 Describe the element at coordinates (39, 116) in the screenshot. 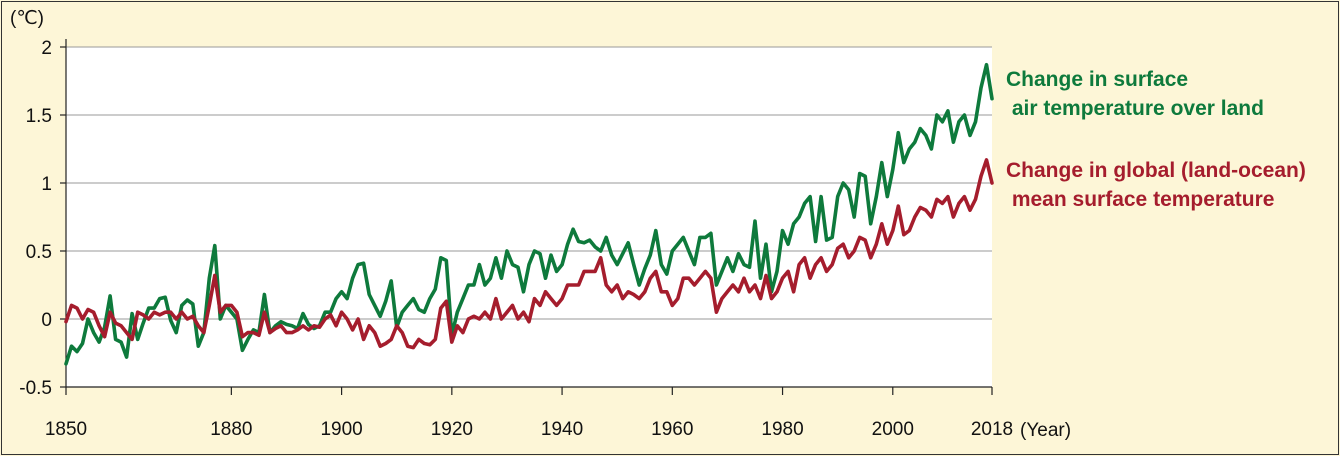

I see `y-tick-label: 1.5` at that location.